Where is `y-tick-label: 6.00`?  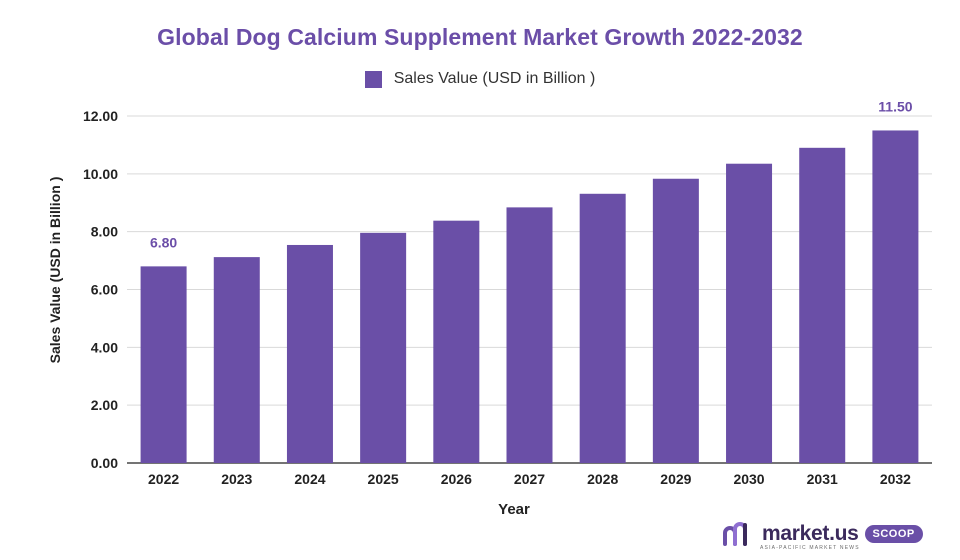 y-tick-label: 6.00 is located at coordinates (104, 290).